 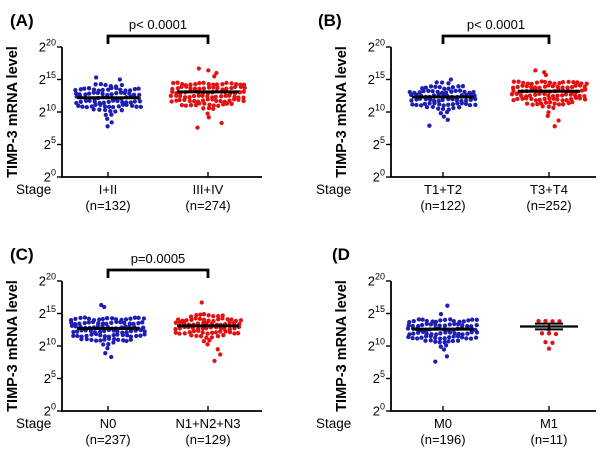 I want to click on panel-letter: (B), so click(x=330, y=20).